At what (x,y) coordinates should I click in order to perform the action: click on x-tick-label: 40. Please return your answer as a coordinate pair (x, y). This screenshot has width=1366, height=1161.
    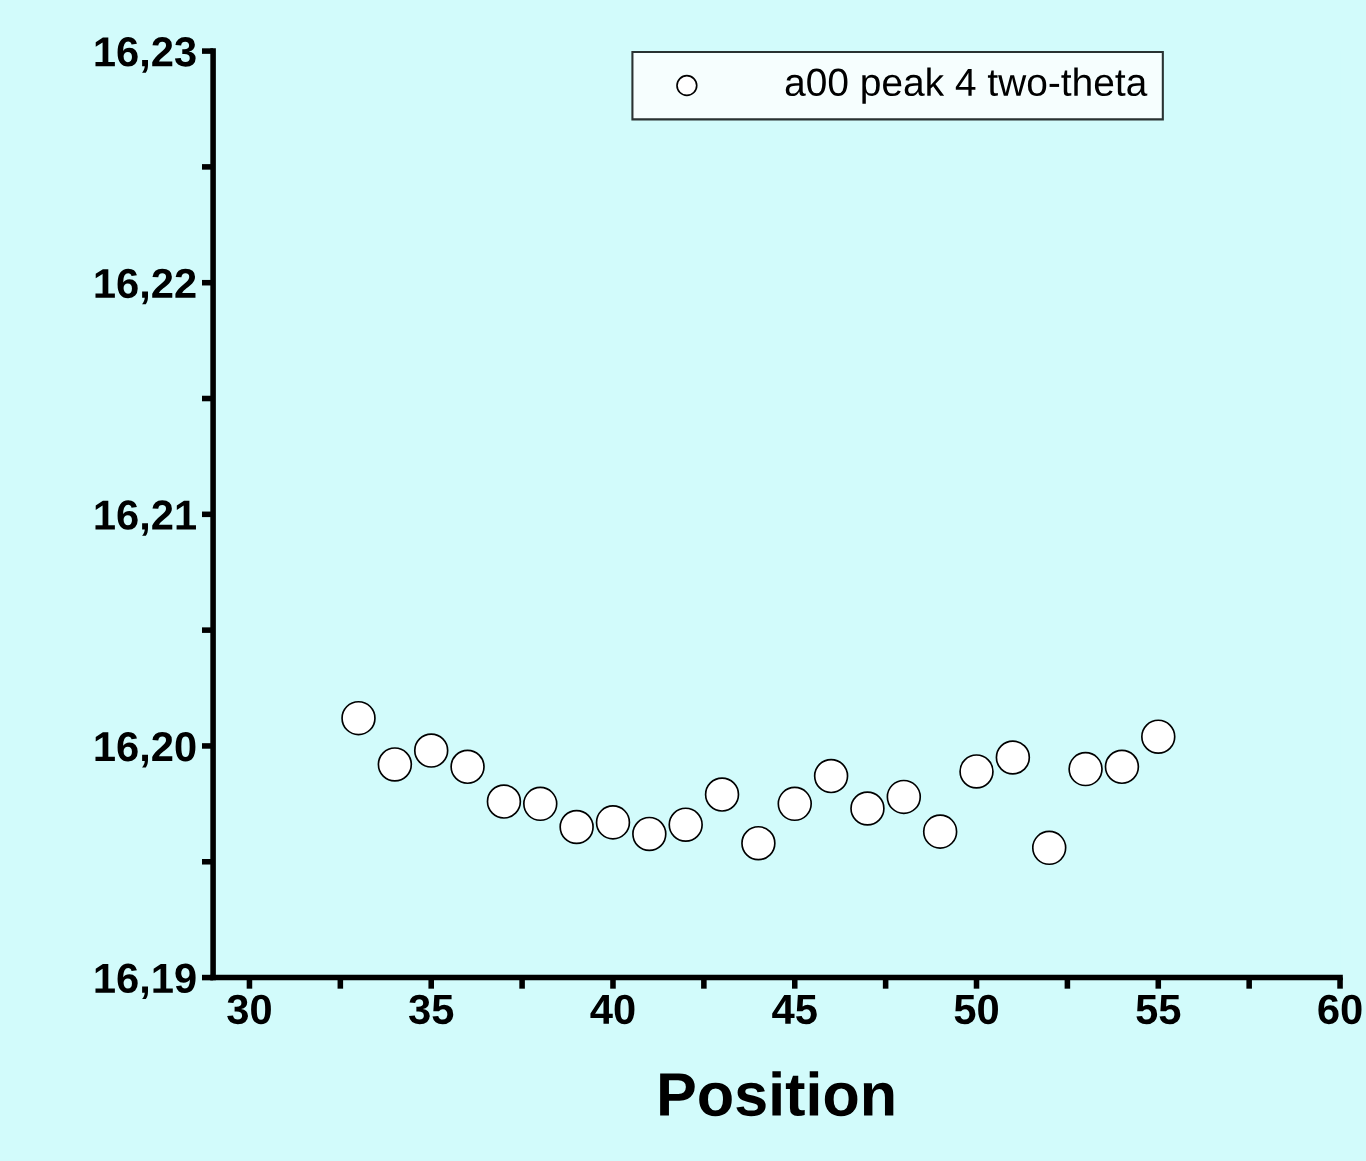
    Looking at the image, I should click on (612, 1009).